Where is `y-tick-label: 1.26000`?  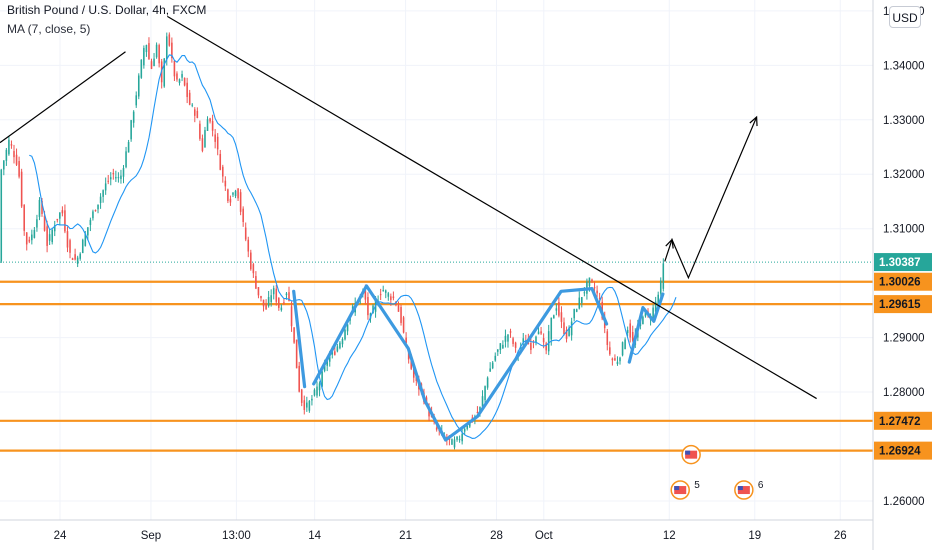 y-tick-label: 1.26000 is located at coordinates (904, 502).